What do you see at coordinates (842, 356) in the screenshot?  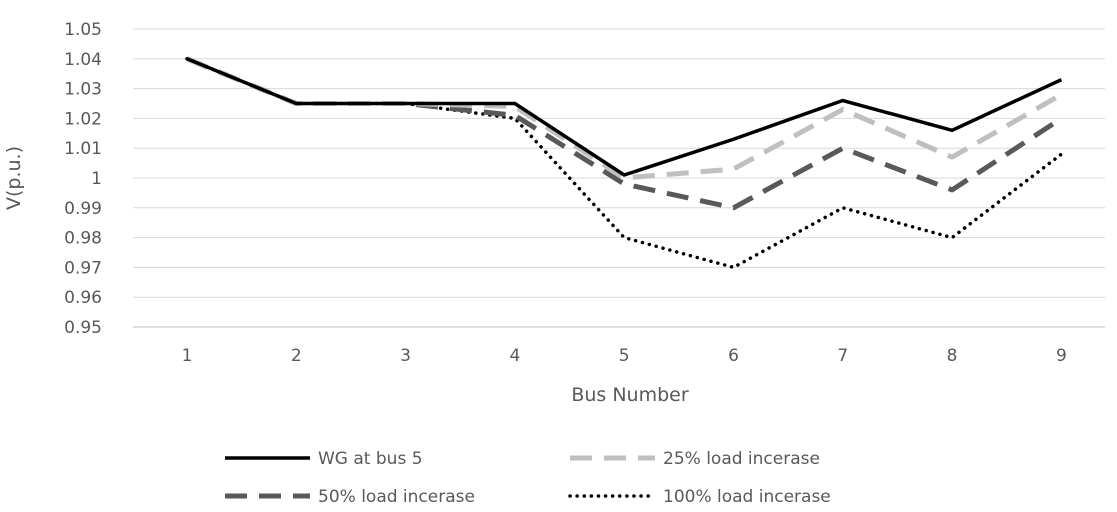 I see `x-tick-label: 7` at bounding box center [842, 356].